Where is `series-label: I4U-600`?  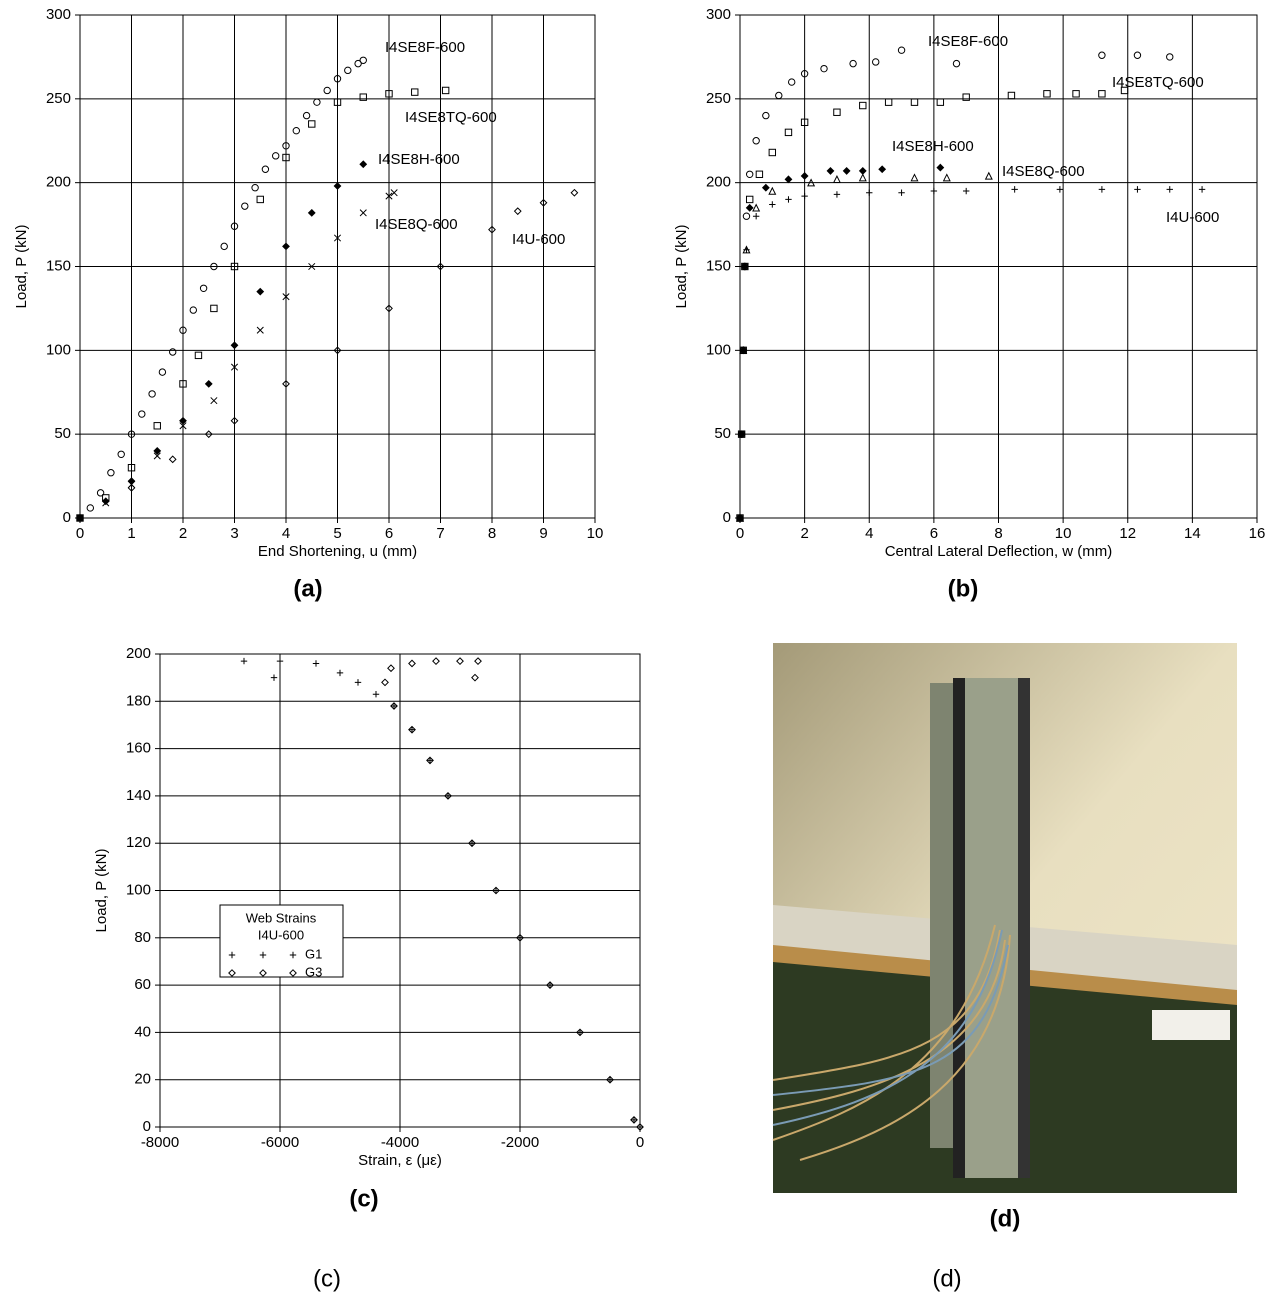
series-label: I4U-600 is located at coordinates (1192, 217).